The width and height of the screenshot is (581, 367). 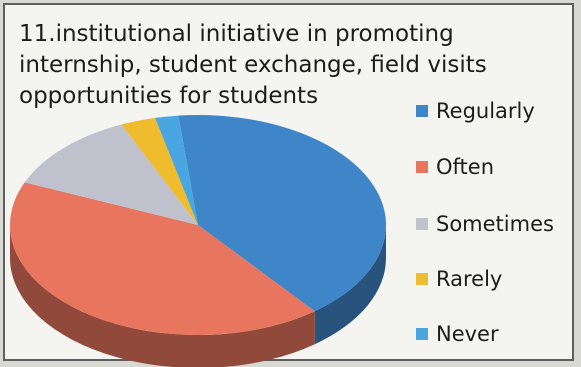 I want to click on chart-title-line-1: 11.institutional initiative in promoting, so click(x=236, y=34).